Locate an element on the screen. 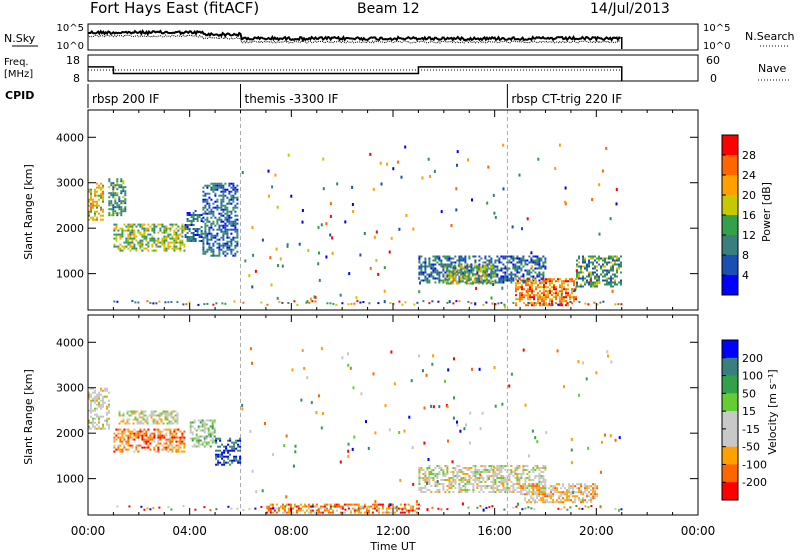 The height and width of the screenshot is (554, 800). colorbar-tick-label: -50 is located at coordinates (751, 447).